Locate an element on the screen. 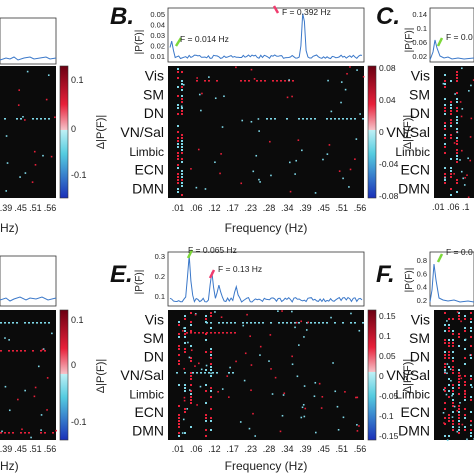  x-tick-label: .12 is located at coordinates (214, 449).